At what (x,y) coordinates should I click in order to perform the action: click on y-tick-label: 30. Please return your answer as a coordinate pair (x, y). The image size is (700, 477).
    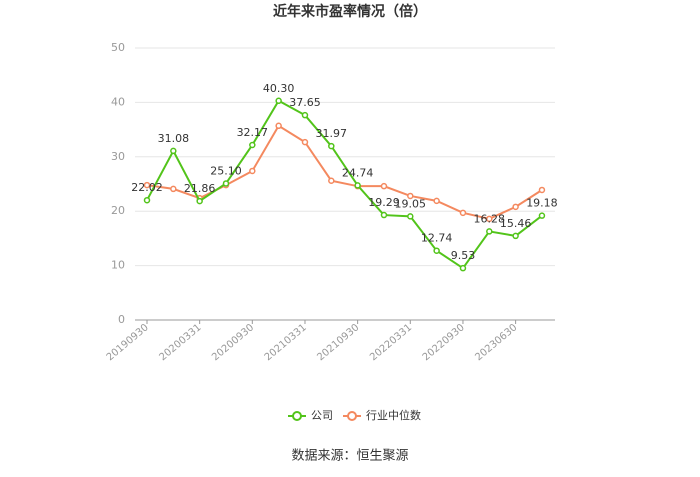
    Looking at the image, I should click on (118, 156).